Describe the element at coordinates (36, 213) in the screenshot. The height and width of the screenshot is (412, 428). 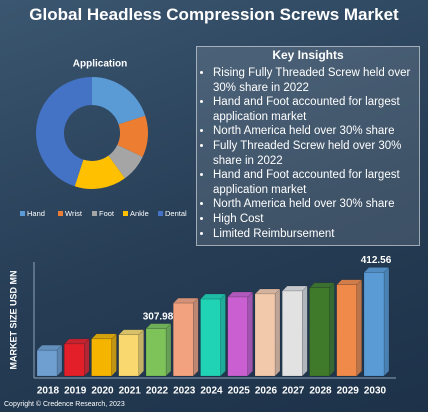
I see `legend-label: Hand` at that location.